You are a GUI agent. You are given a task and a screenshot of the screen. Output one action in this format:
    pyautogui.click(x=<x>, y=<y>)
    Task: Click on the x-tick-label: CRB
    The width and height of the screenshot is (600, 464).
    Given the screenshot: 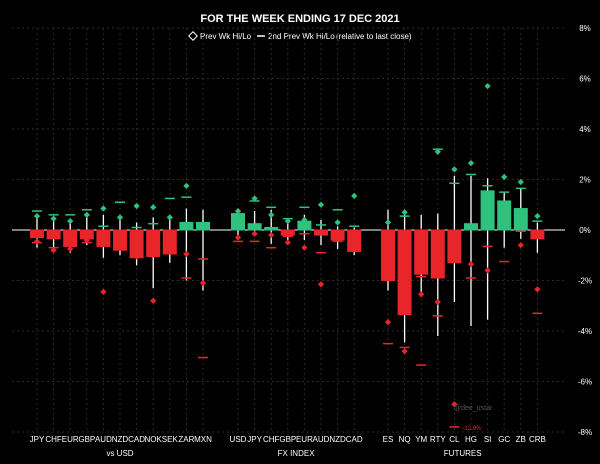 What is the action you would take?
    pyautogui.click(x=537, y=439)
    